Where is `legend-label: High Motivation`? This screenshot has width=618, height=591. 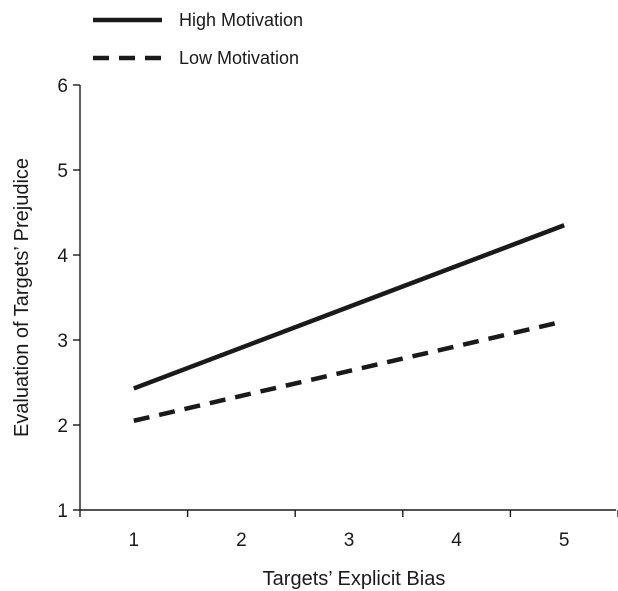 legend-label: High Motivation is located at coordinates (241, 20).